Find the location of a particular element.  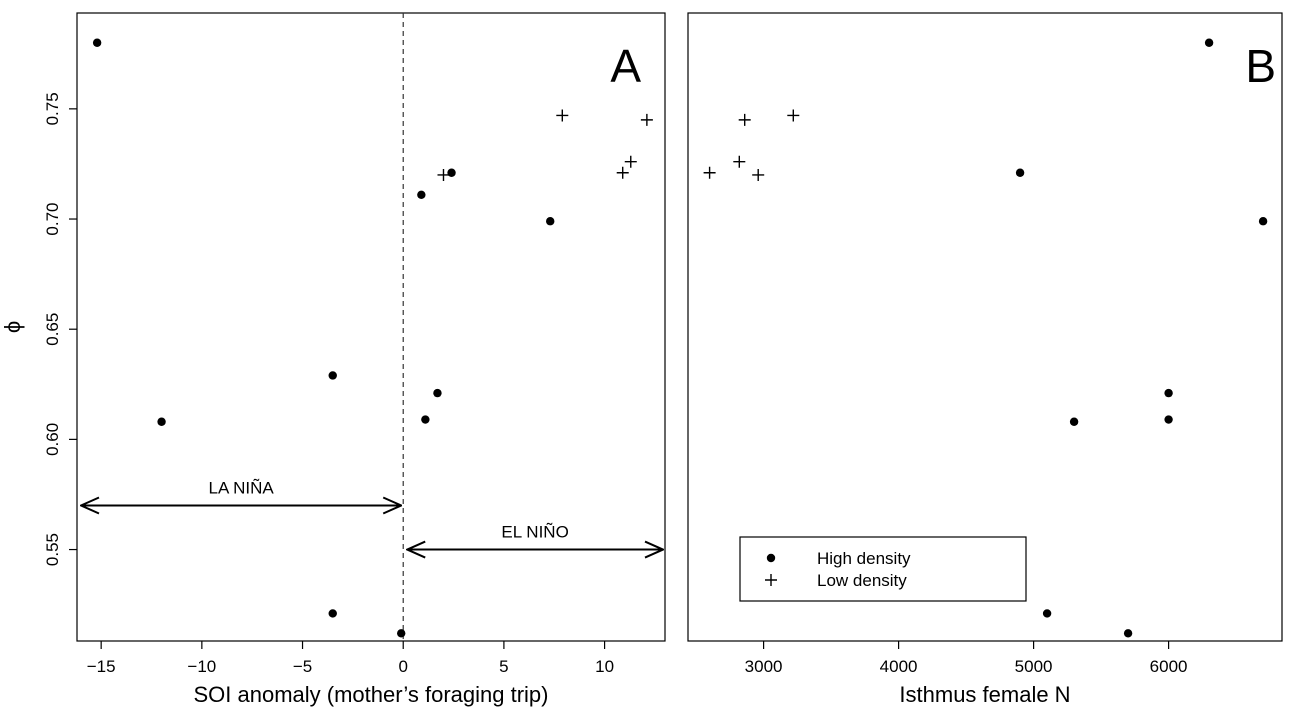

legend-box is located at coordinates (883, 569).